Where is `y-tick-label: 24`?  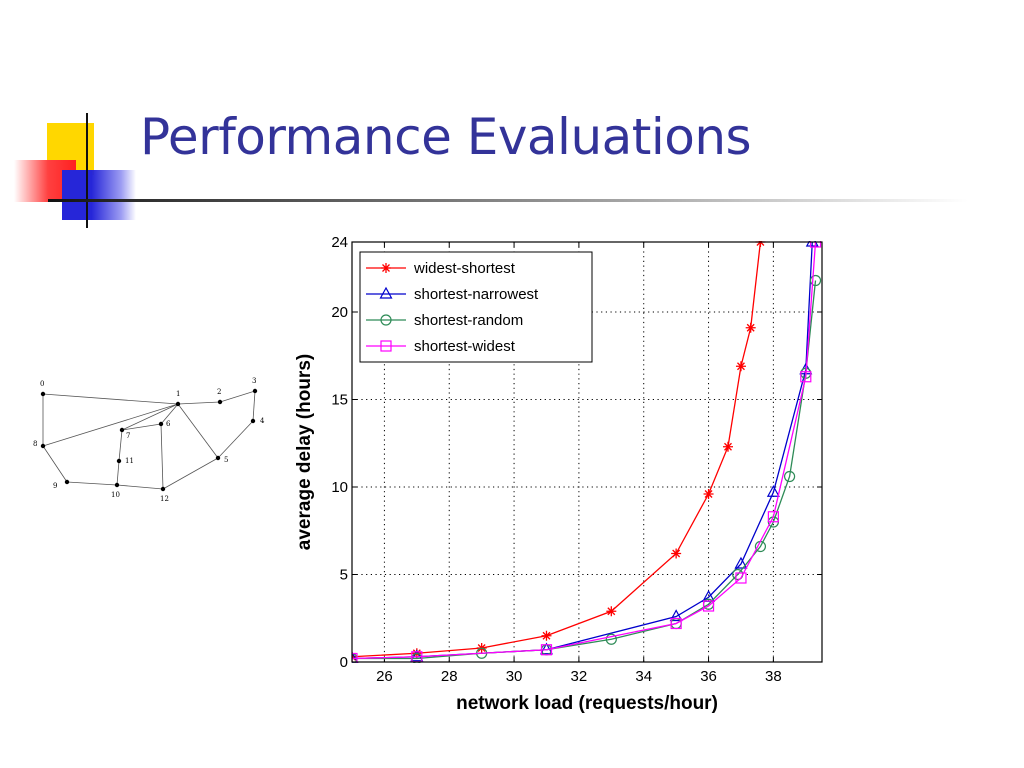 y-tick-label: 24 is located at coordinates (339, 242).